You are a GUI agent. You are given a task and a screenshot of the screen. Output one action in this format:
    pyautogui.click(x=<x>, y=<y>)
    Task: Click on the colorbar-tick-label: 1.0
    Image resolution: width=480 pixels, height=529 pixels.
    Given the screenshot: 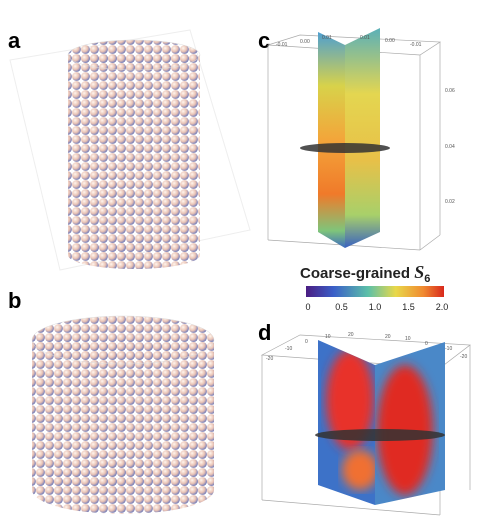 What is the action you would take?
    pyautogui.click(x=375, y=307)
    